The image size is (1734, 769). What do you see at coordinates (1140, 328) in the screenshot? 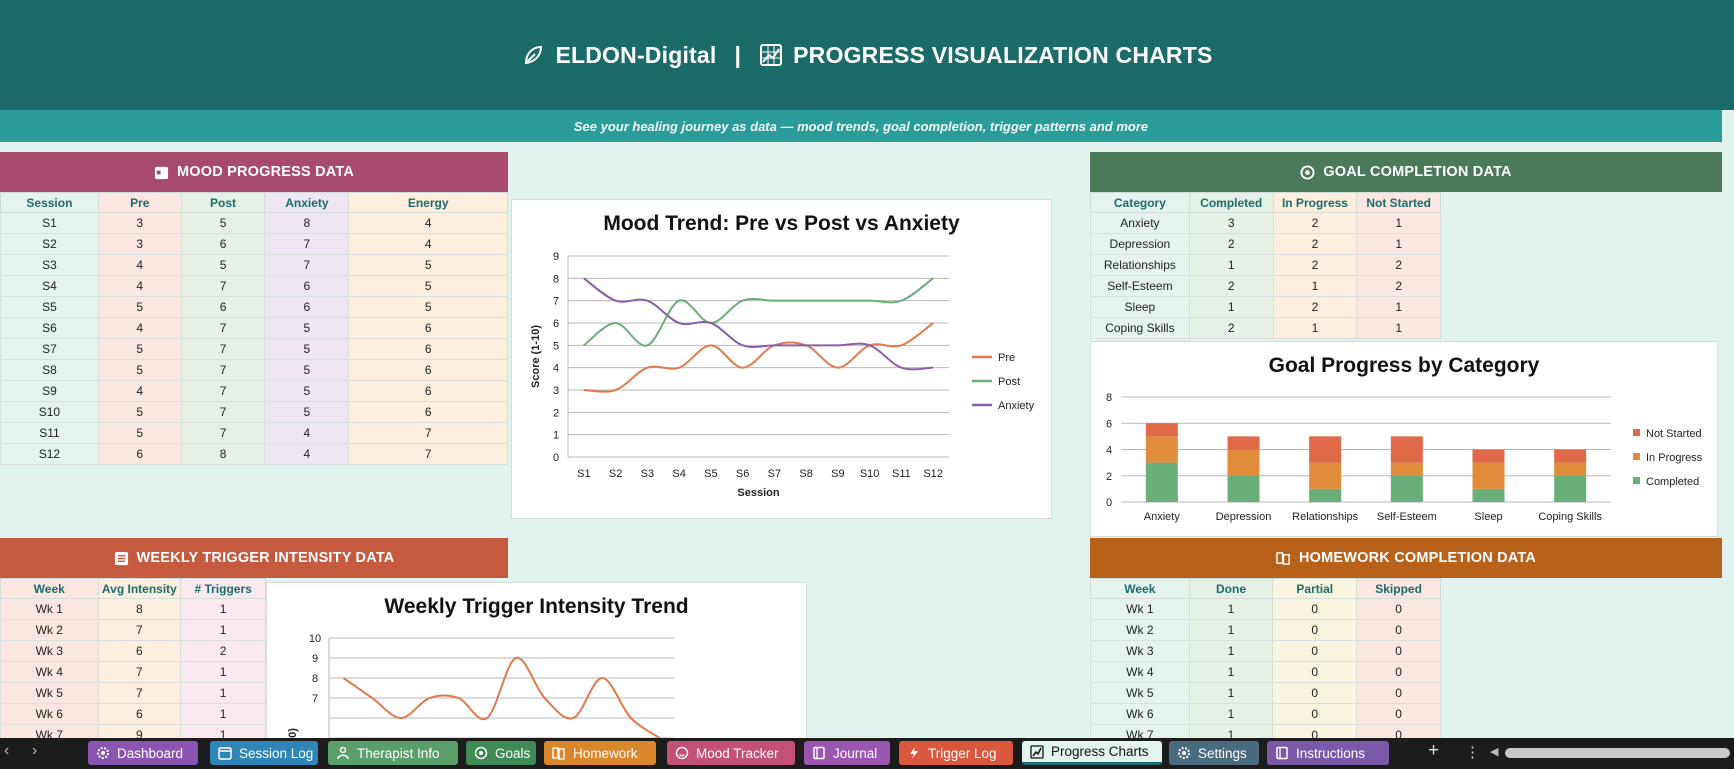
I see `table-cell: Coping Skills` at bounding box center [1140, 328].